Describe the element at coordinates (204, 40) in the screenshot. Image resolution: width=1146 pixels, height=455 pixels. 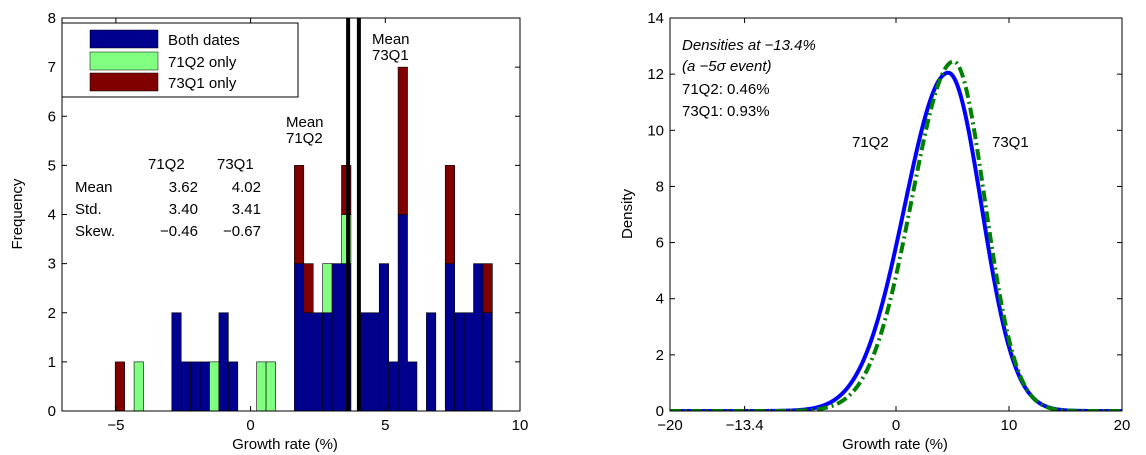
I see `legend-label-both-dates: Both dates` at that location.